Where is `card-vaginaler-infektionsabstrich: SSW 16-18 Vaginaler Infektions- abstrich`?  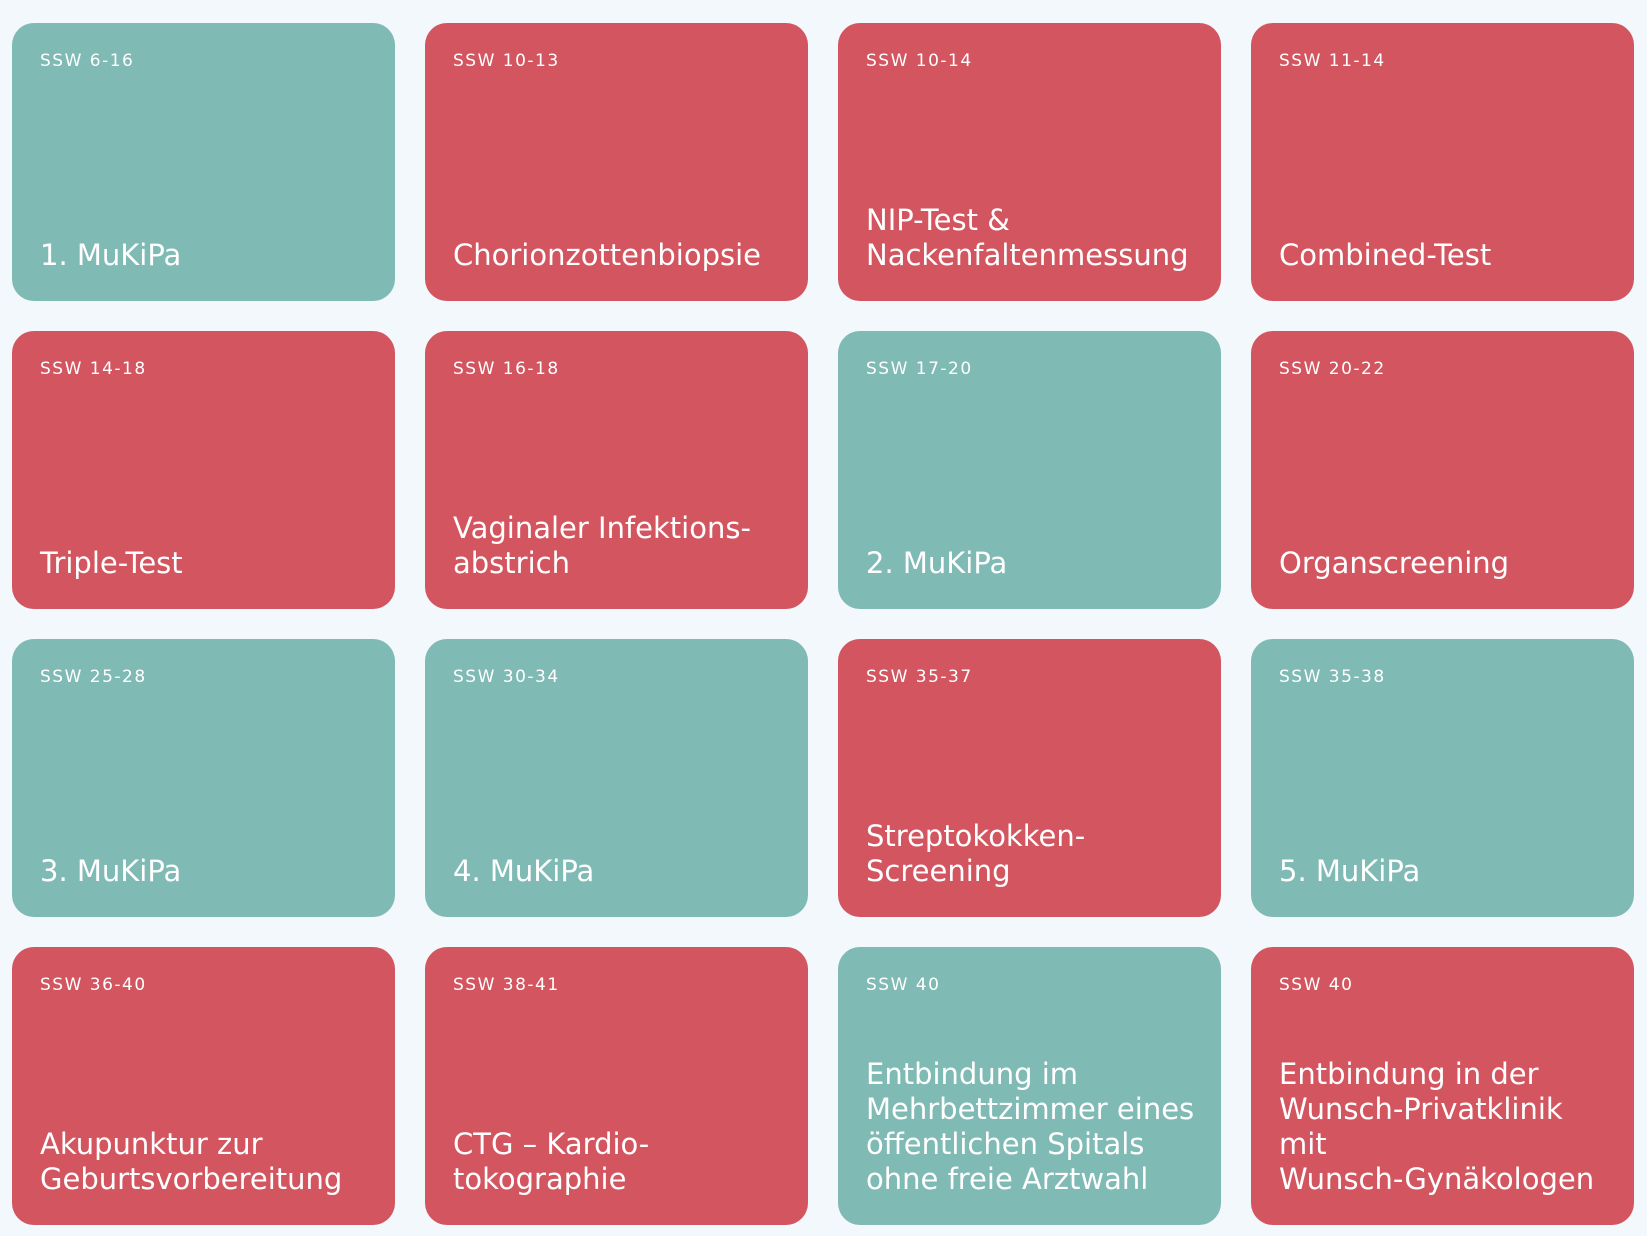
card-vaginaler-infektionsabstrich: SSW 16-18 Vaginaler Infektions- abstrich is located at coordinates (616, 470).